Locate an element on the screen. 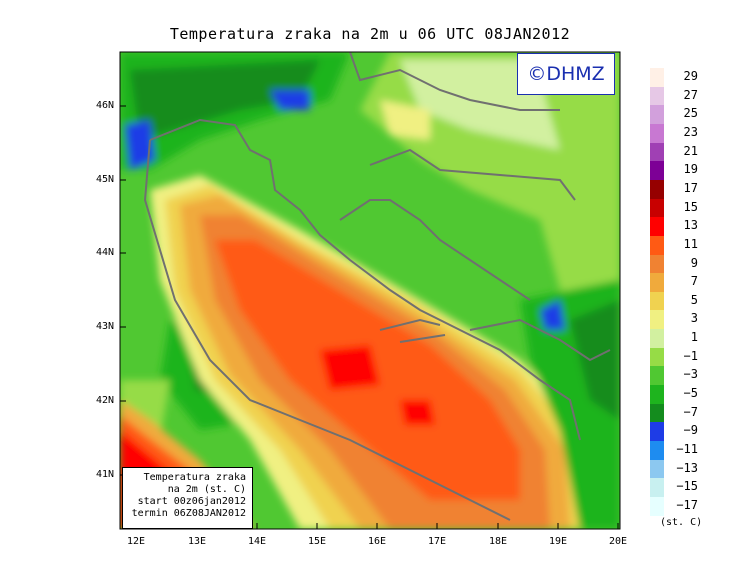 This screenshot has width=740, height=582. info-line-4: termin 06Z08JAN2012 is located at coordinates (188, 513).